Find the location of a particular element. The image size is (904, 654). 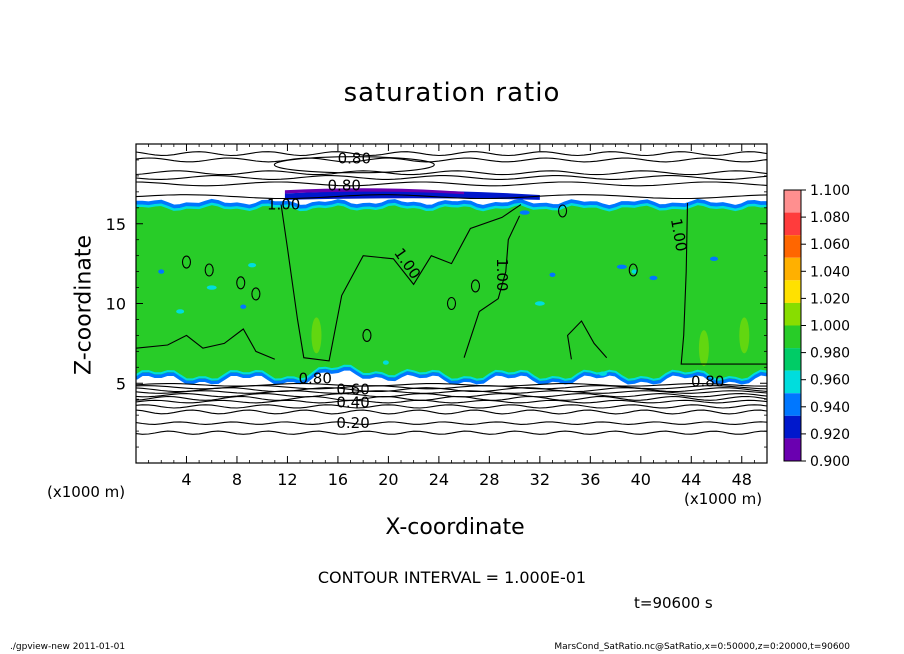

colorbar-label: 1.080 is located at coordinates (830, 218).